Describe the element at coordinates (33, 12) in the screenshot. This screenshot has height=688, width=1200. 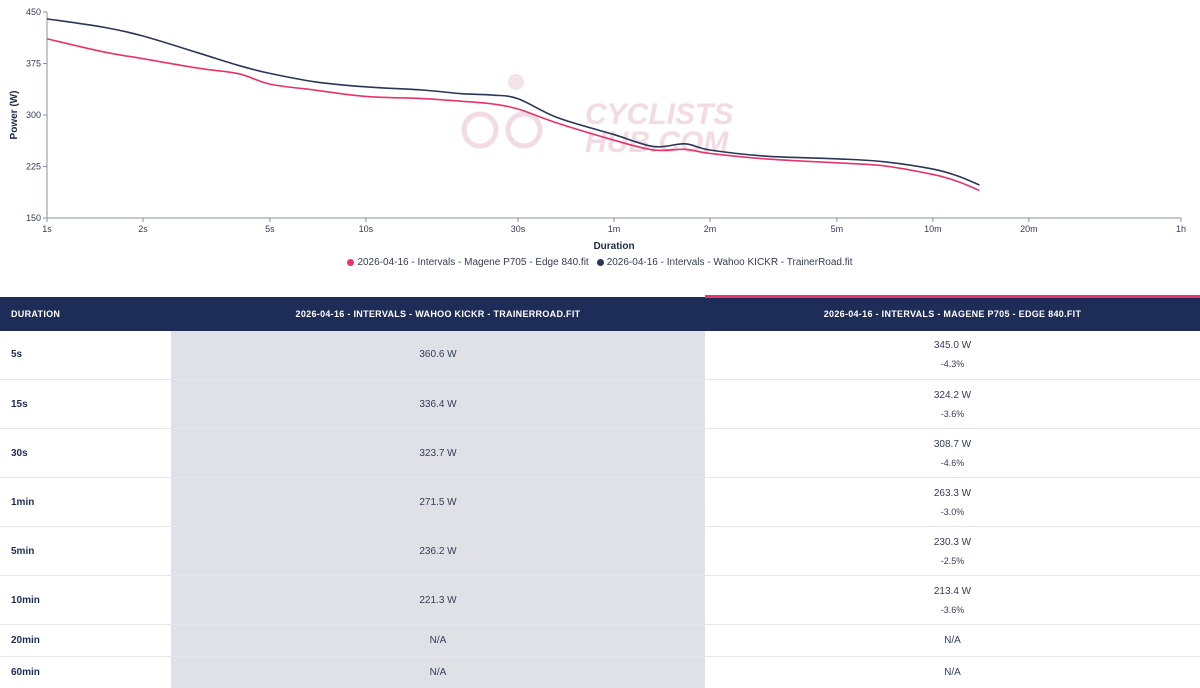
I see `y-tick-label: 450` at that location.